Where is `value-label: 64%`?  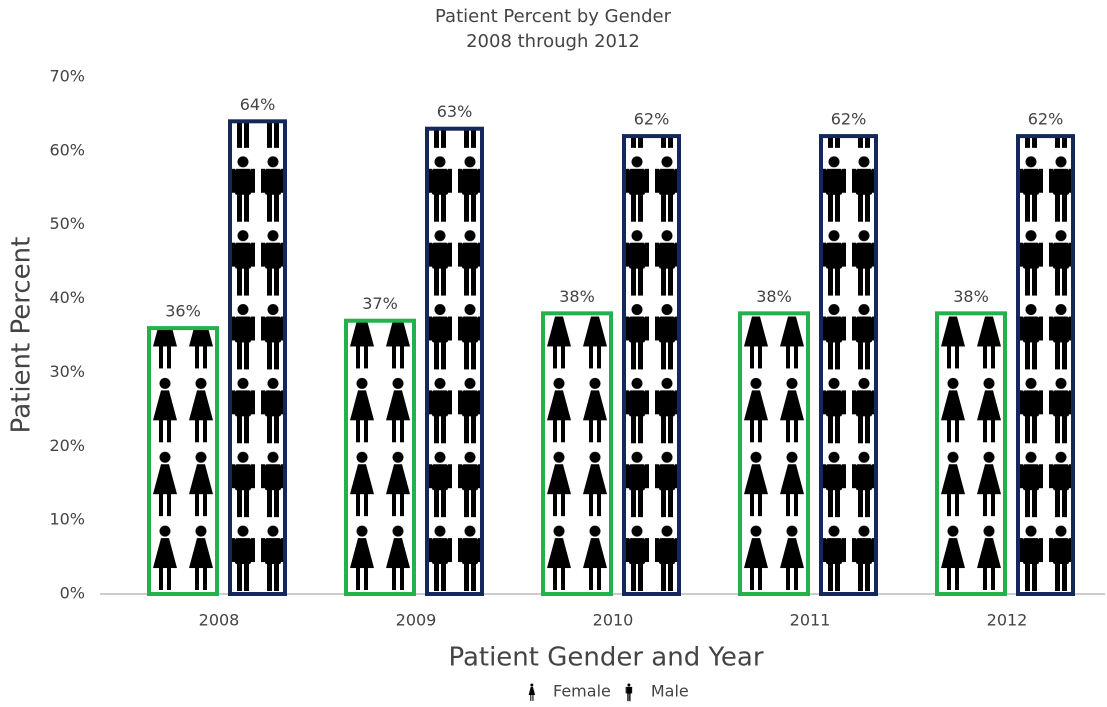 value-label: 64% is located at coordinates (258, 104).